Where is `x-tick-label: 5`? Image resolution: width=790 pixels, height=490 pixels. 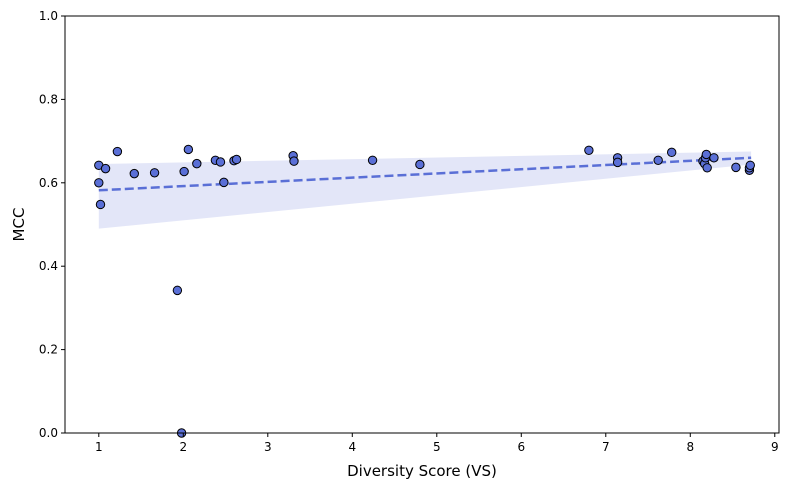
x-tick-label: 5 is located at coordinates (437, 447).